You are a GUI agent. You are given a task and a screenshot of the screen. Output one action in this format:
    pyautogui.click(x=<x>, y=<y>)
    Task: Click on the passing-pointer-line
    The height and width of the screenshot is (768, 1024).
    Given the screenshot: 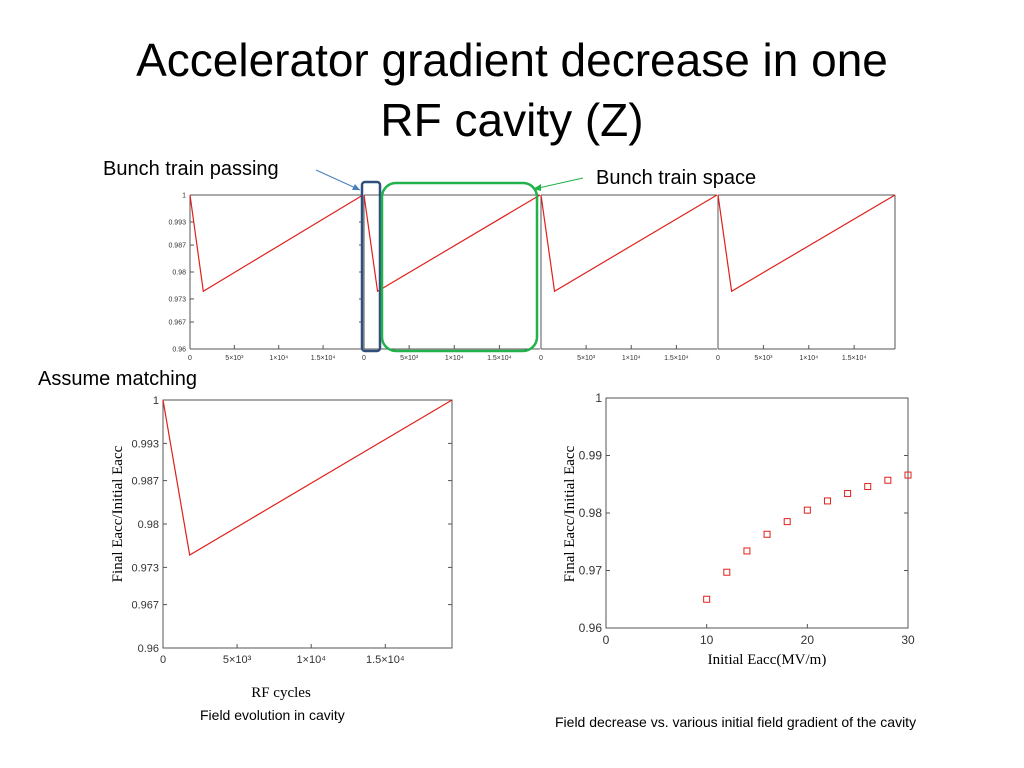 What is the action you would take?
    pyautogui.click(x=338, y=180)
    